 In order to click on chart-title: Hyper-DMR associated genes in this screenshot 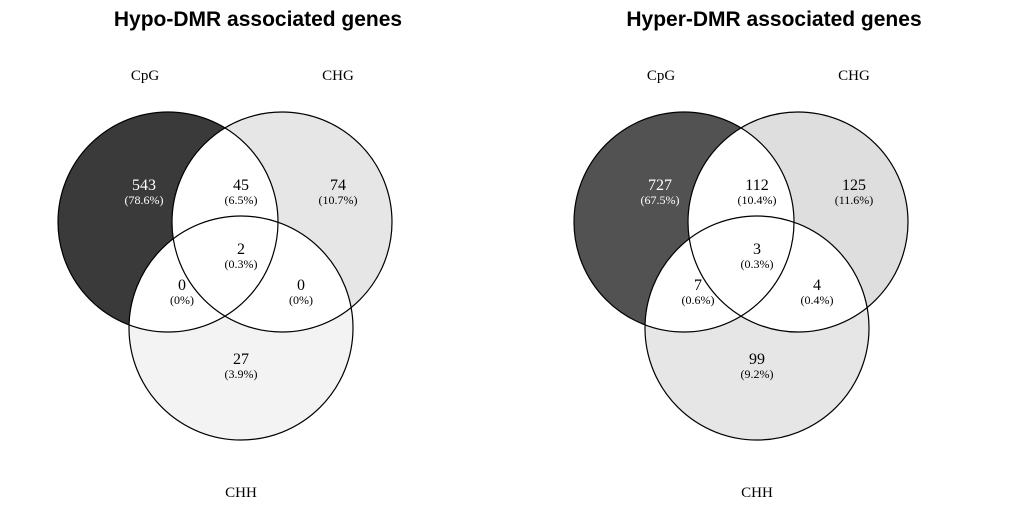, I will do `click(774, 19)`.